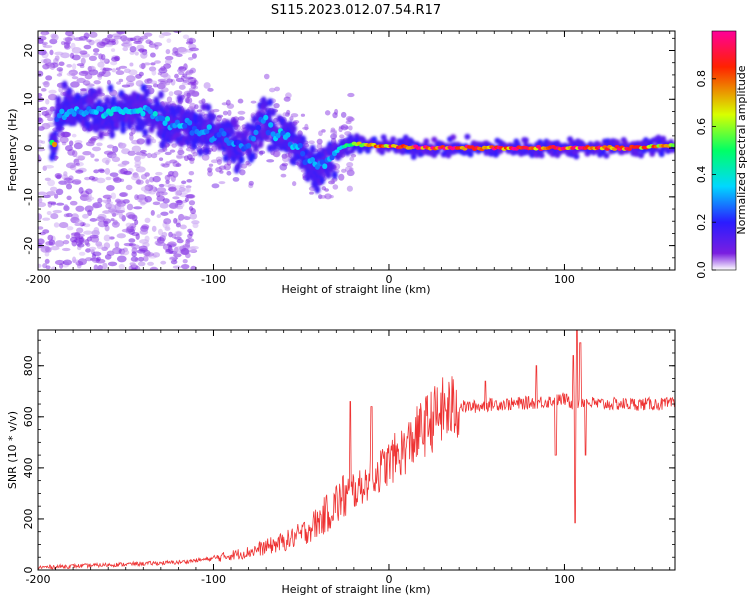 This screenshot has height=600, width=750. What do you see at coordinates (741, 149) in the screenshot?
I see `colorbar-label: Normalized spectral amplitude` at bounding box center [741, 149].